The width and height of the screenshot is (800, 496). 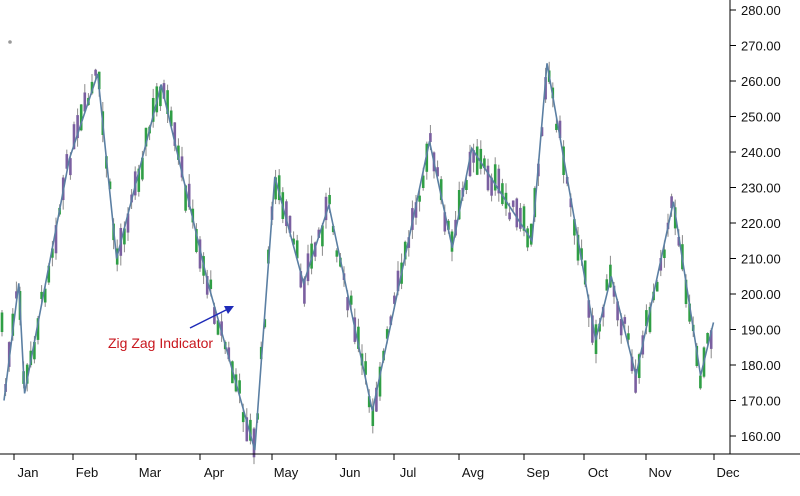 I want to click on y-tick-label: 210.00, so click(x=761, y=259).